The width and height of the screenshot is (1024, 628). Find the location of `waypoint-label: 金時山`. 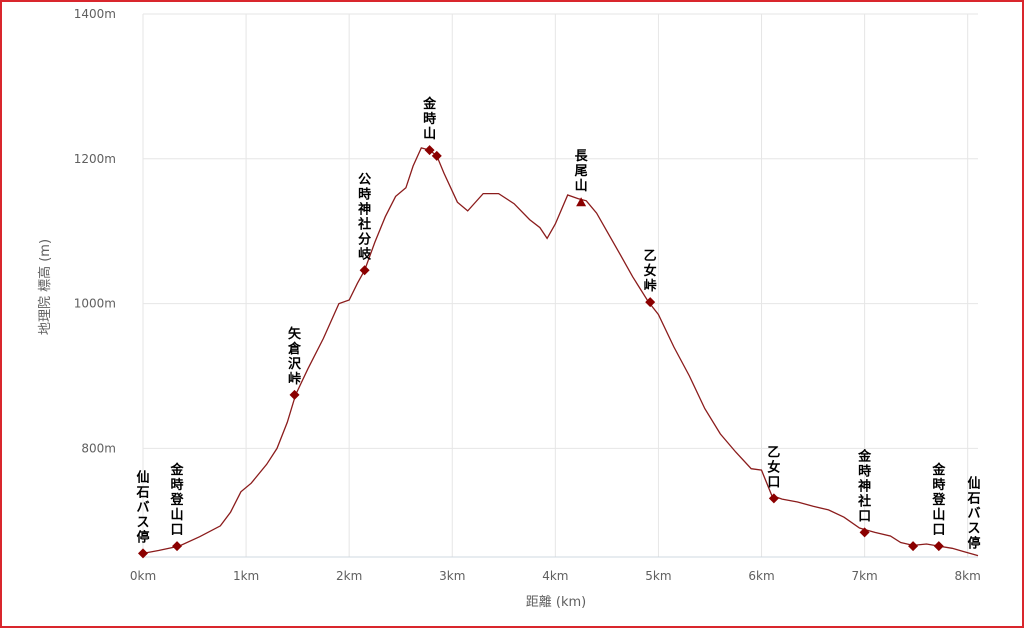

waypoint-label: 金時山 is located at coordinates (429, 119).